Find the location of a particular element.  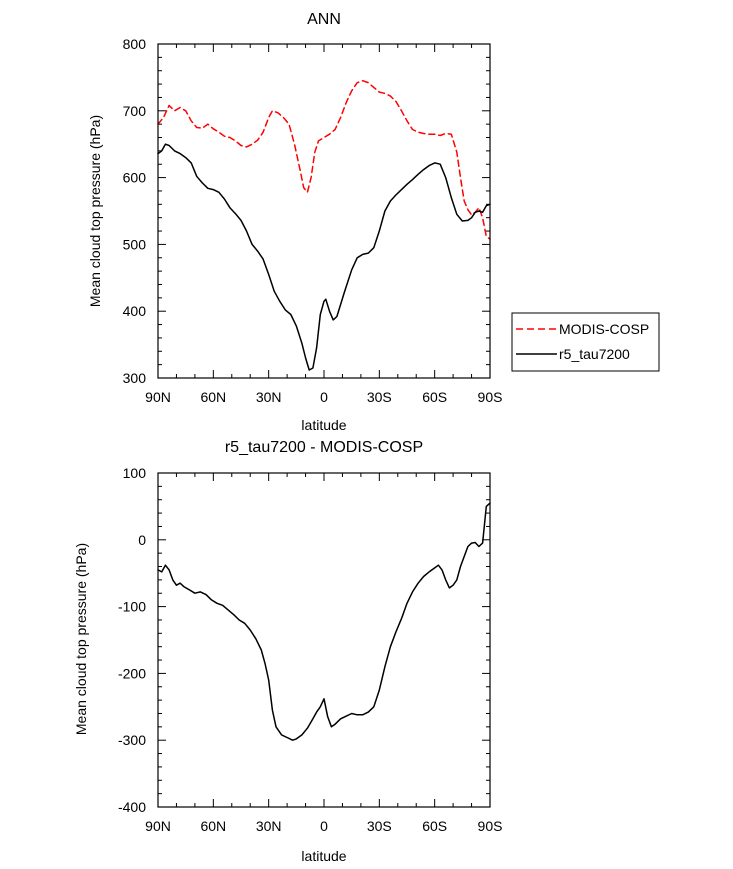

y-tick-label: 800 is located at coordinates (135, 44).